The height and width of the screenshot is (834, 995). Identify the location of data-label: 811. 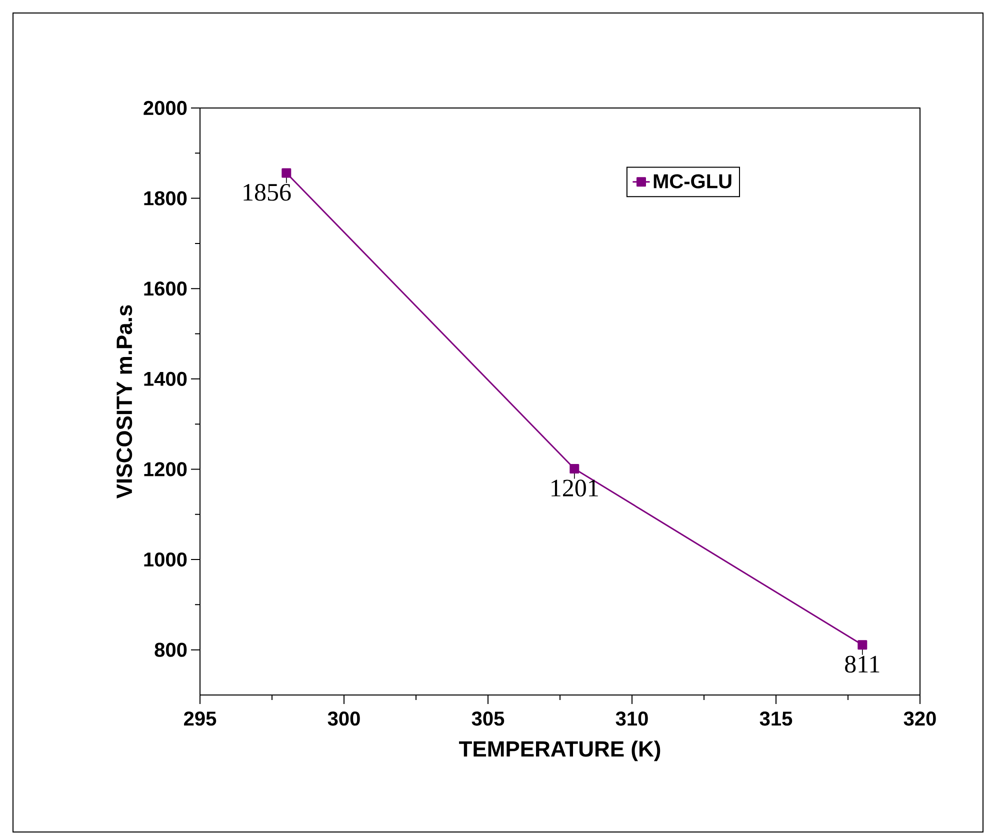
(862, 664).